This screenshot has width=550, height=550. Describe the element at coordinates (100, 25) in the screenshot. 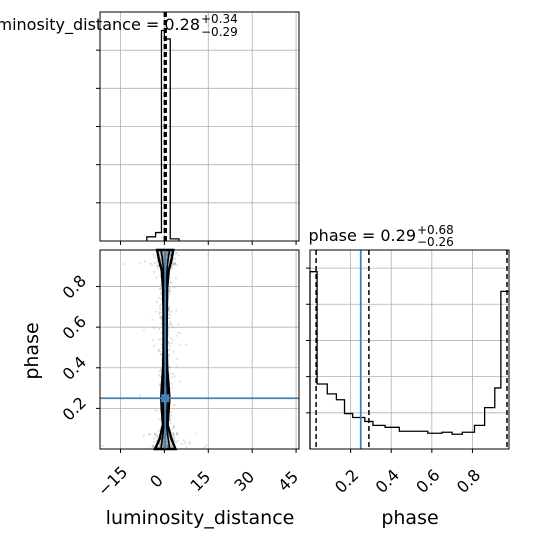

I see `hist1-title-main: luminosity_distance = 0.28` at that location.